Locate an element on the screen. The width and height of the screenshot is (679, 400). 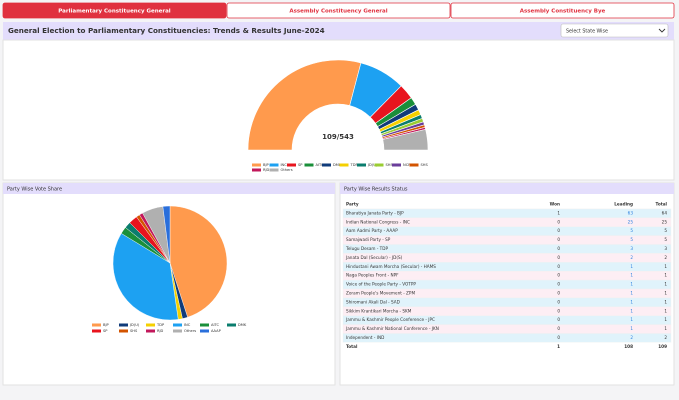
cell-number: 64 is located at coordinates (665, 212).